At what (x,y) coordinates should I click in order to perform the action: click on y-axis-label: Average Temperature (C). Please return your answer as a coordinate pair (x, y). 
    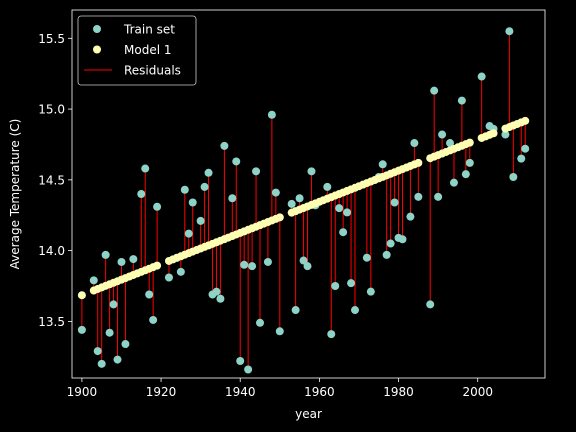
    Looking at the image, I should click on (15, 194).